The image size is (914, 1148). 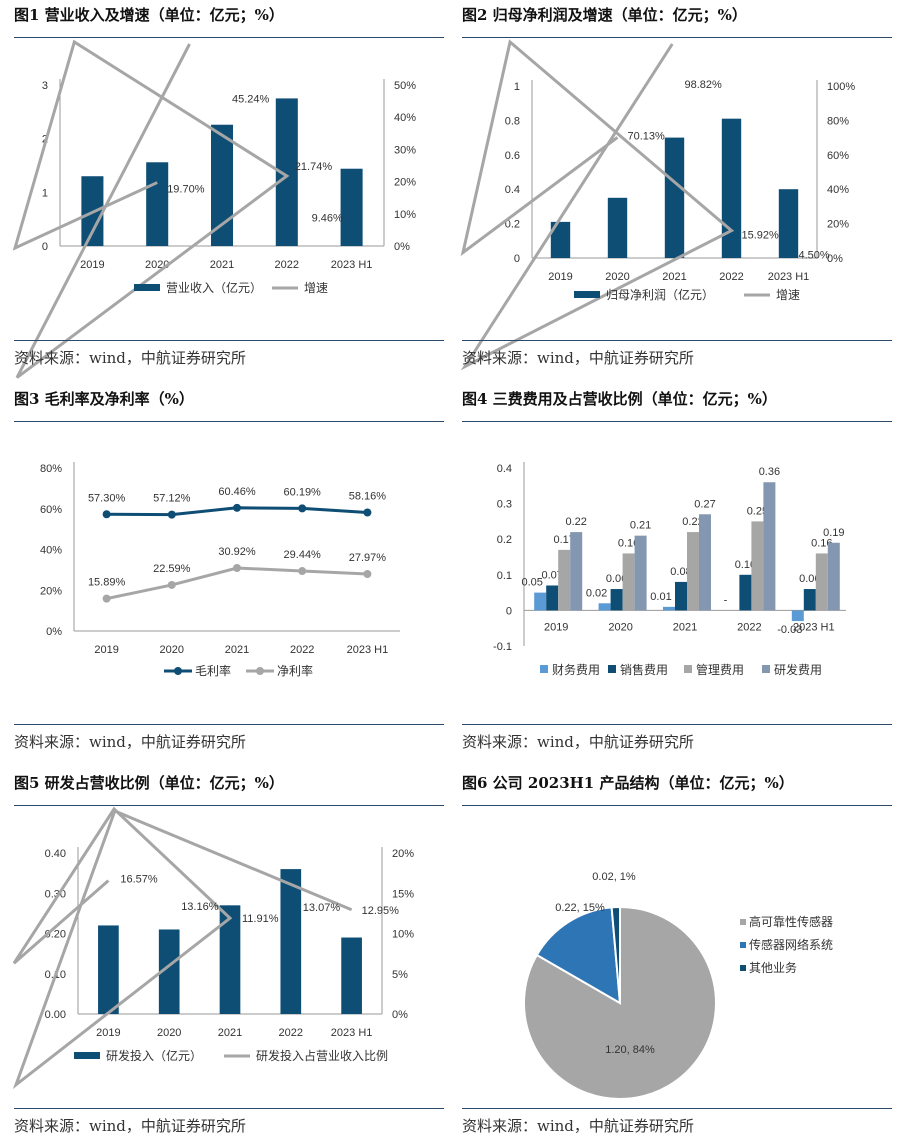 What do you see at coordinates (213, 670) in the screenshot?
I see `legend-label: 毛利率` at bounding box center [213, 670].